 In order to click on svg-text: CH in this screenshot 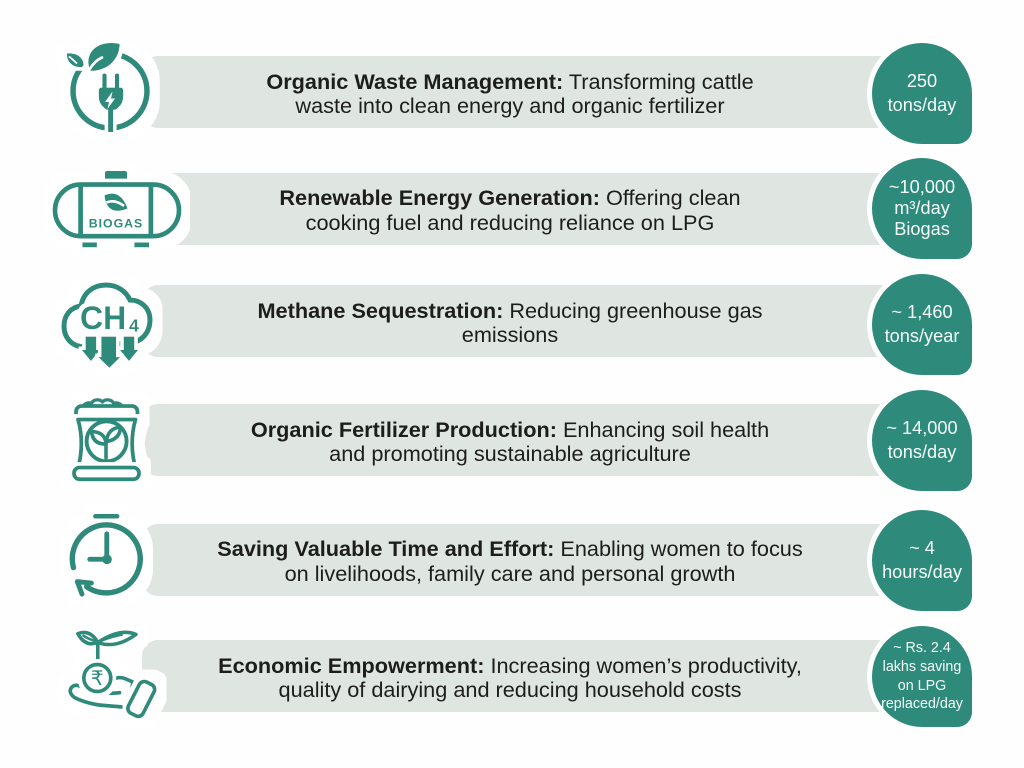, I will do `click(103, 318)`.